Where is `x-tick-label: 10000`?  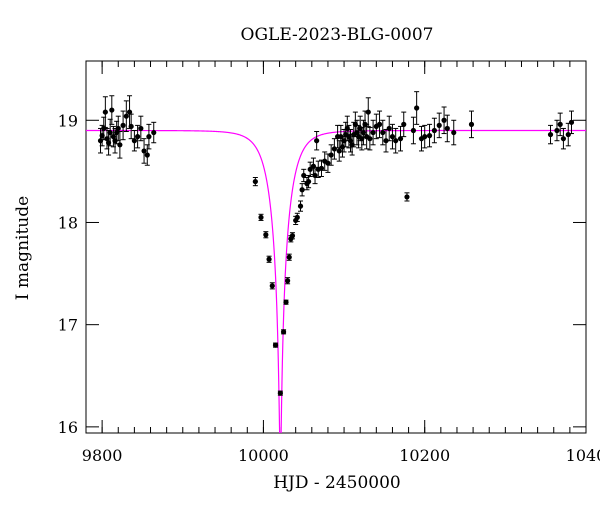
x-tick-label: 10000 is located at coordinates (263, 455).